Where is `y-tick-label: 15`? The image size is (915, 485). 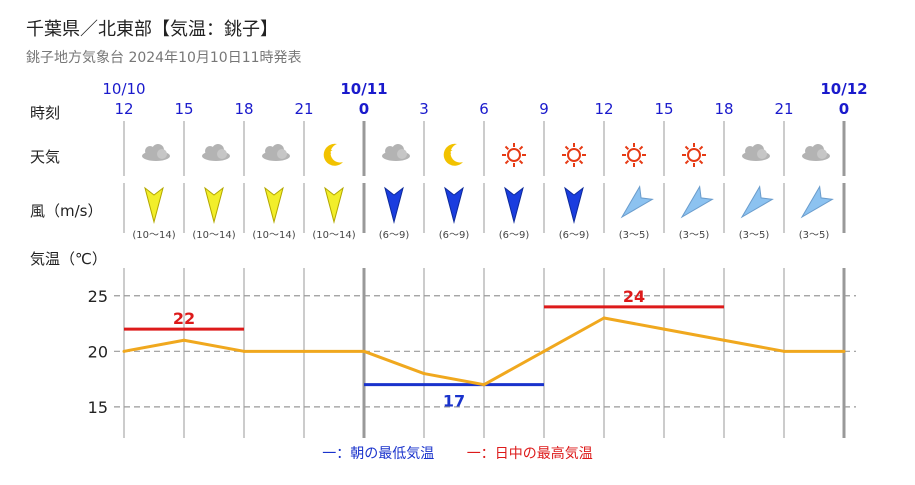
y-tick-label: 15 is located at coordinates (98, 407).